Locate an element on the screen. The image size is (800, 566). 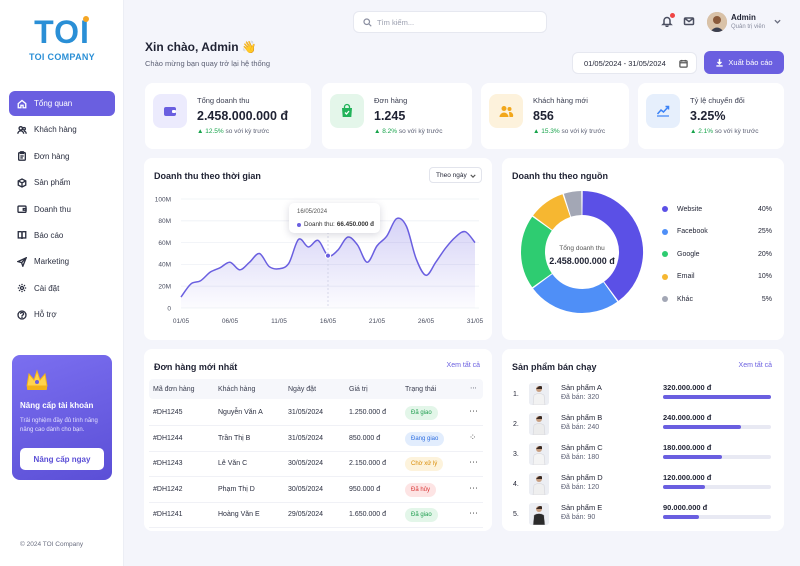
product-rank: 2. is located at coordinates (516, 424).